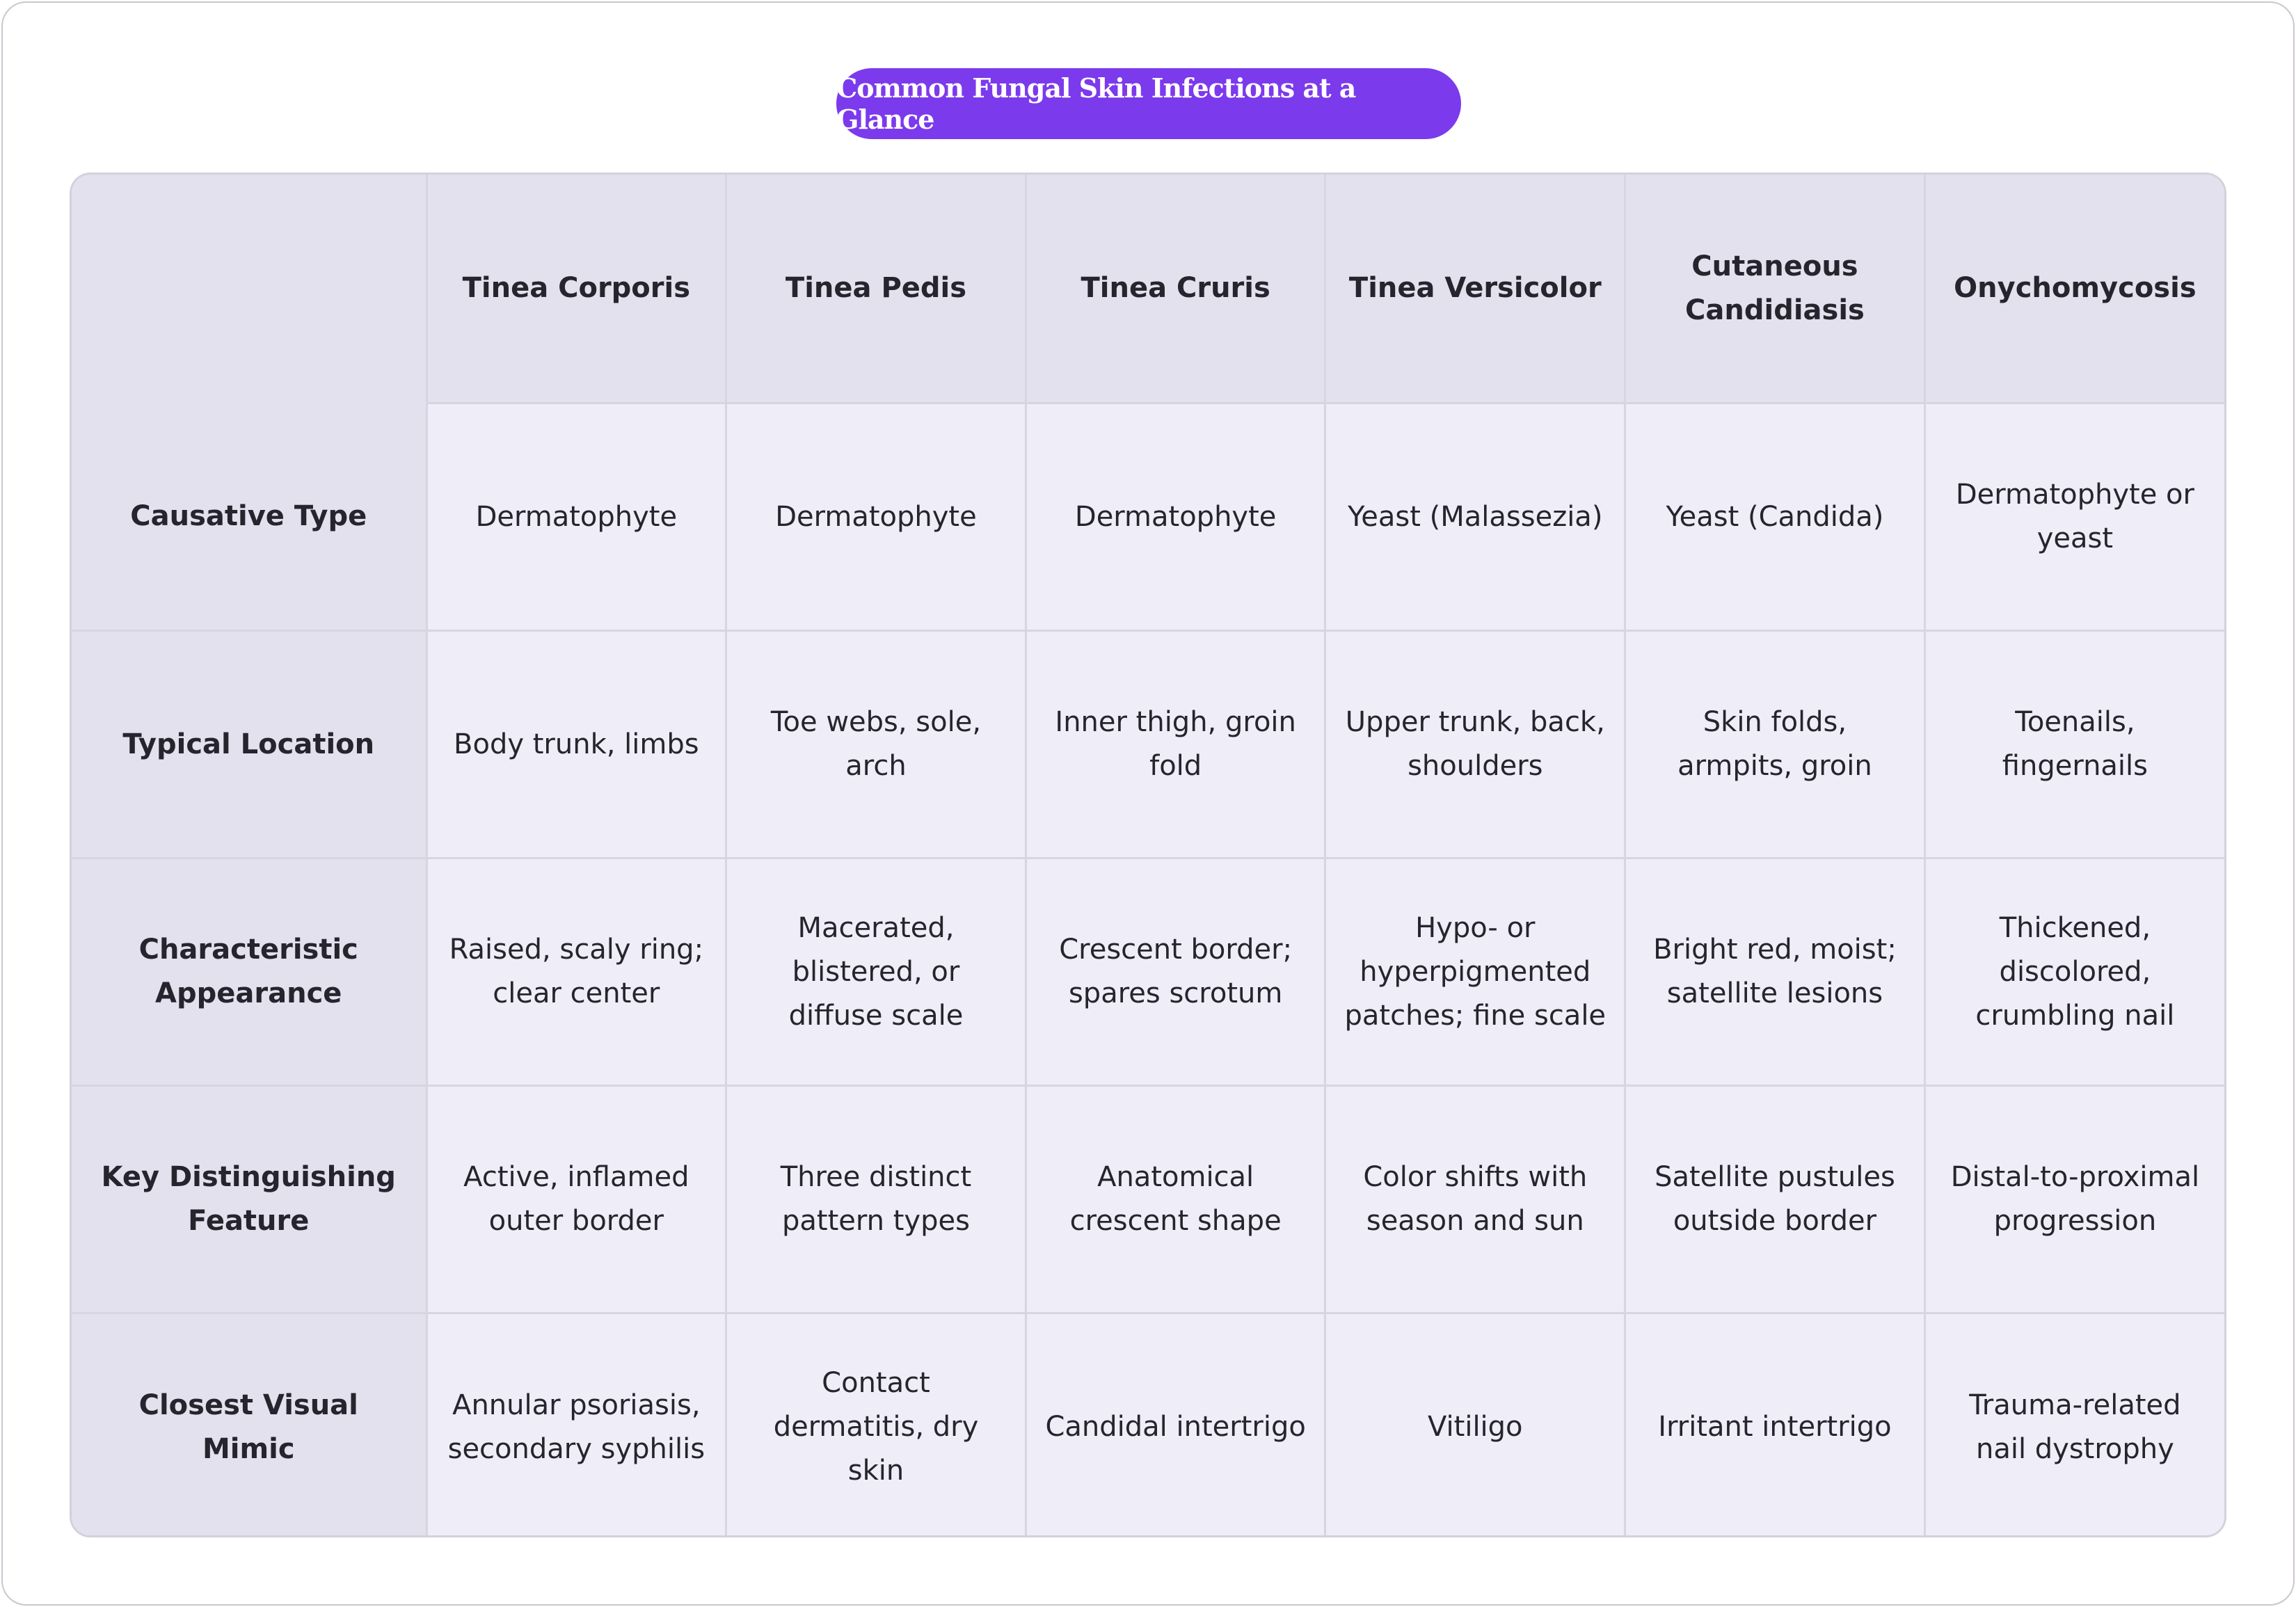 This screenshot has width=2296, height=1607. What do you see at coordinates (250, 744) in the screenshot?
I see `row-header: Typical Location` at bounding box center [250, 744].